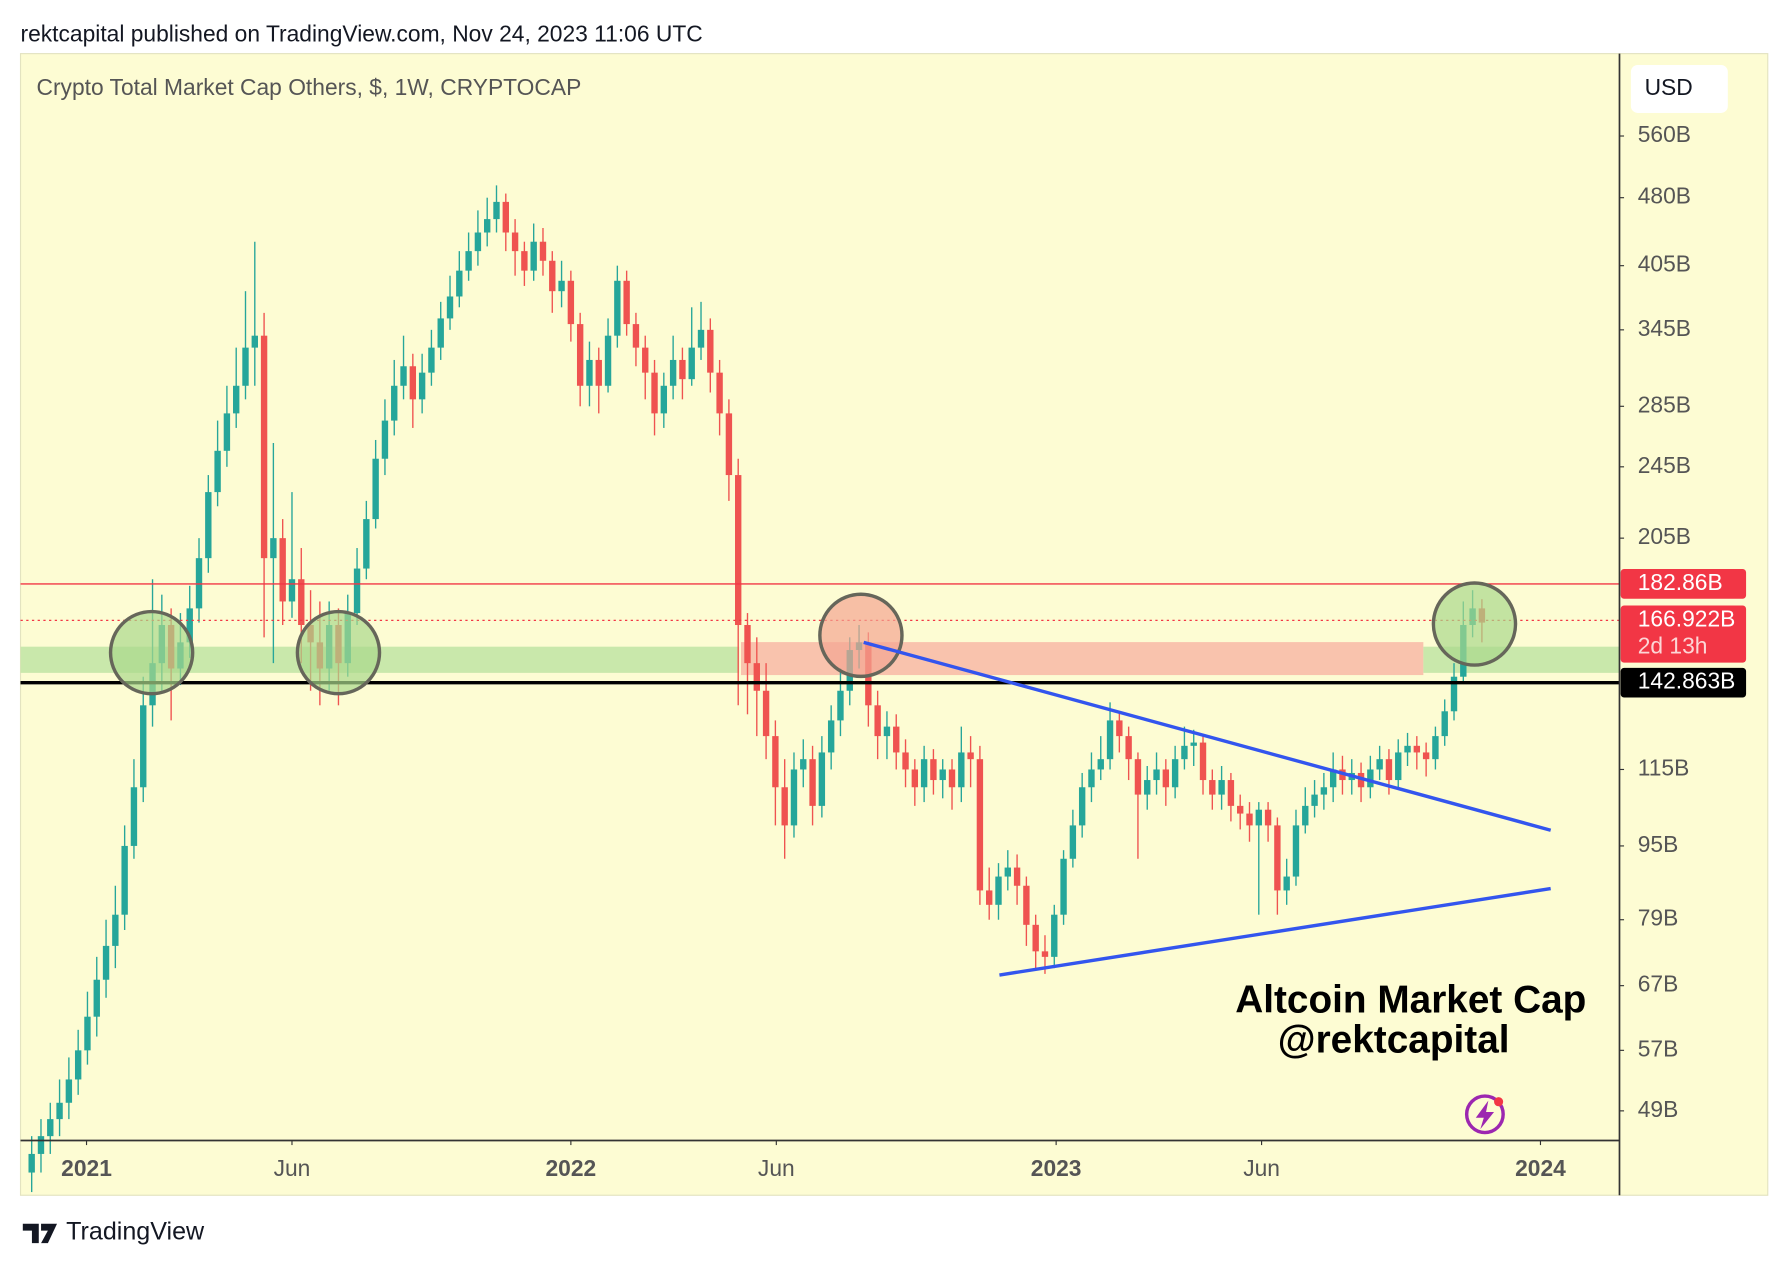 The image size is (1786, 1266). What do you see at coordinates (1680, 582) in the screenshot?
I see `price-level-label: 182.86B` at bounding box center [1680, 582].